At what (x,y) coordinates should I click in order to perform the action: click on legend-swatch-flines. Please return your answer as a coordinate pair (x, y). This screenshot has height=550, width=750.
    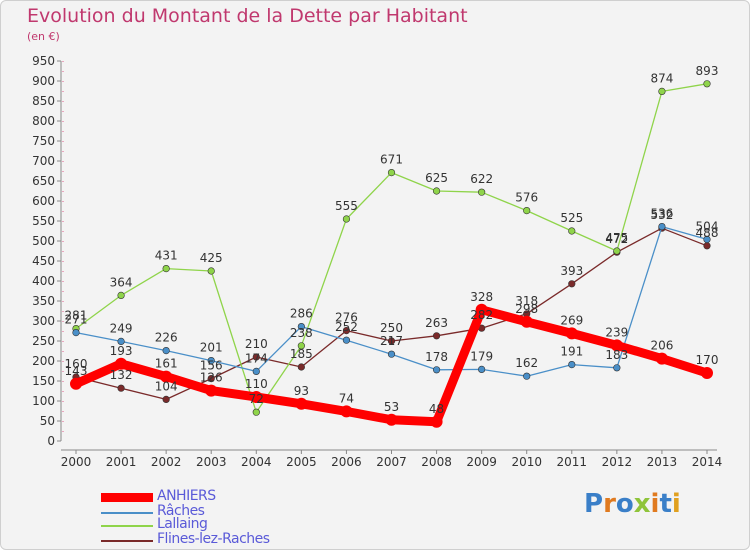
    Looking at the image, I should click on (127, 541).